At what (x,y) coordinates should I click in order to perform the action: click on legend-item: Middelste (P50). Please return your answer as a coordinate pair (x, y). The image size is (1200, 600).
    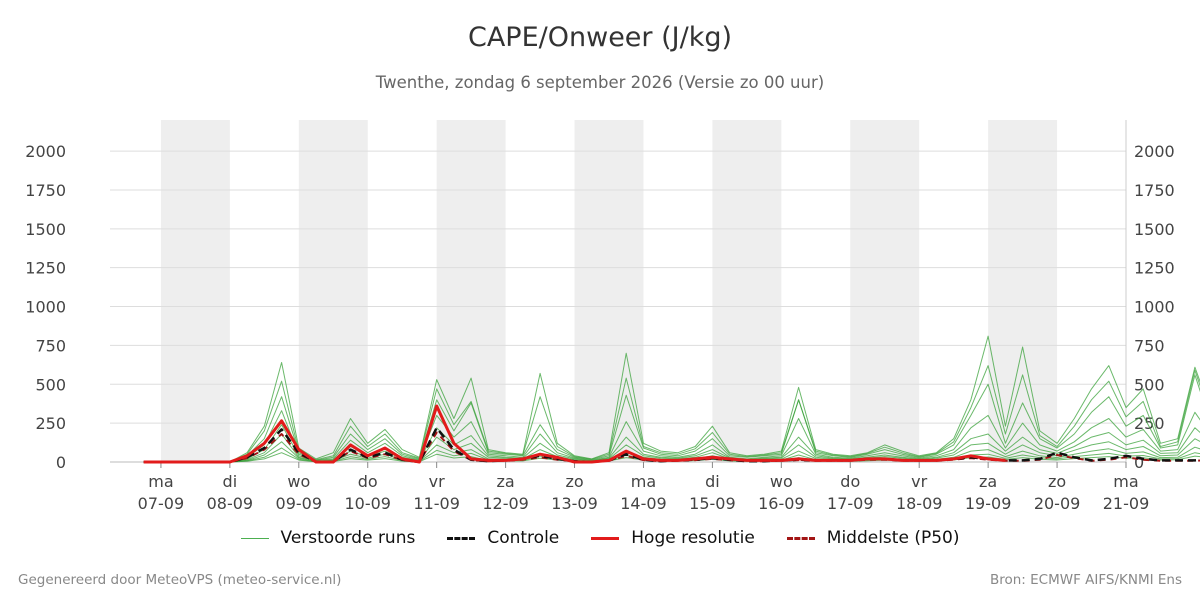
    Looking at the image, I should click on (873, 538).